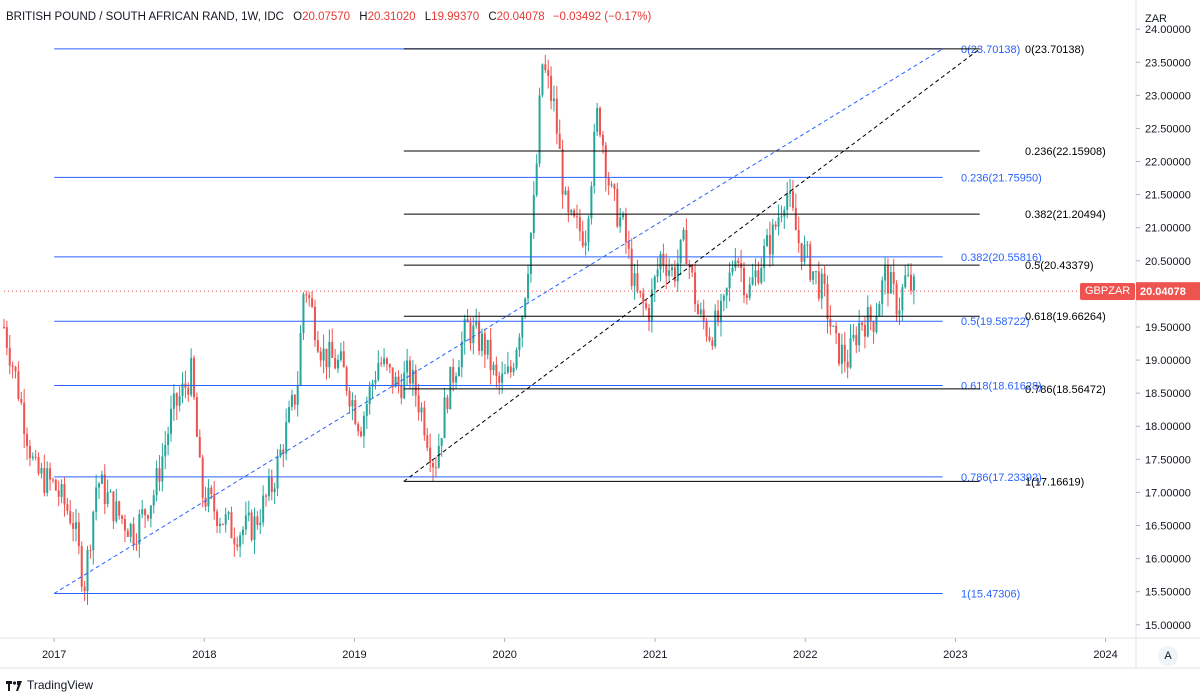 The image size is (1200, 699). Describe the element at coordinates (995, 322) in the screenshot. I see `fib-blue-level-label: 0.5(19.58722)` at that location.